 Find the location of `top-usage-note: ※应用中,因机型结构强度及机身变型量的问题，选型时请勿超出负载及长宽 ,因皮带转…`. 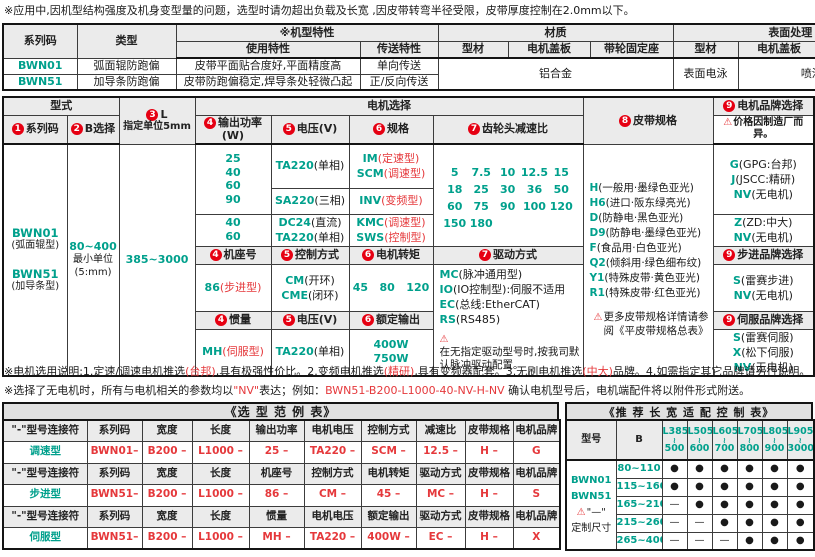

top-usage-note: ※应用中,因机型结构强度及机身变型量的问题，选型时请勿超出负载及长宽 ,因皮带转… is located at coordinates (319, 10).